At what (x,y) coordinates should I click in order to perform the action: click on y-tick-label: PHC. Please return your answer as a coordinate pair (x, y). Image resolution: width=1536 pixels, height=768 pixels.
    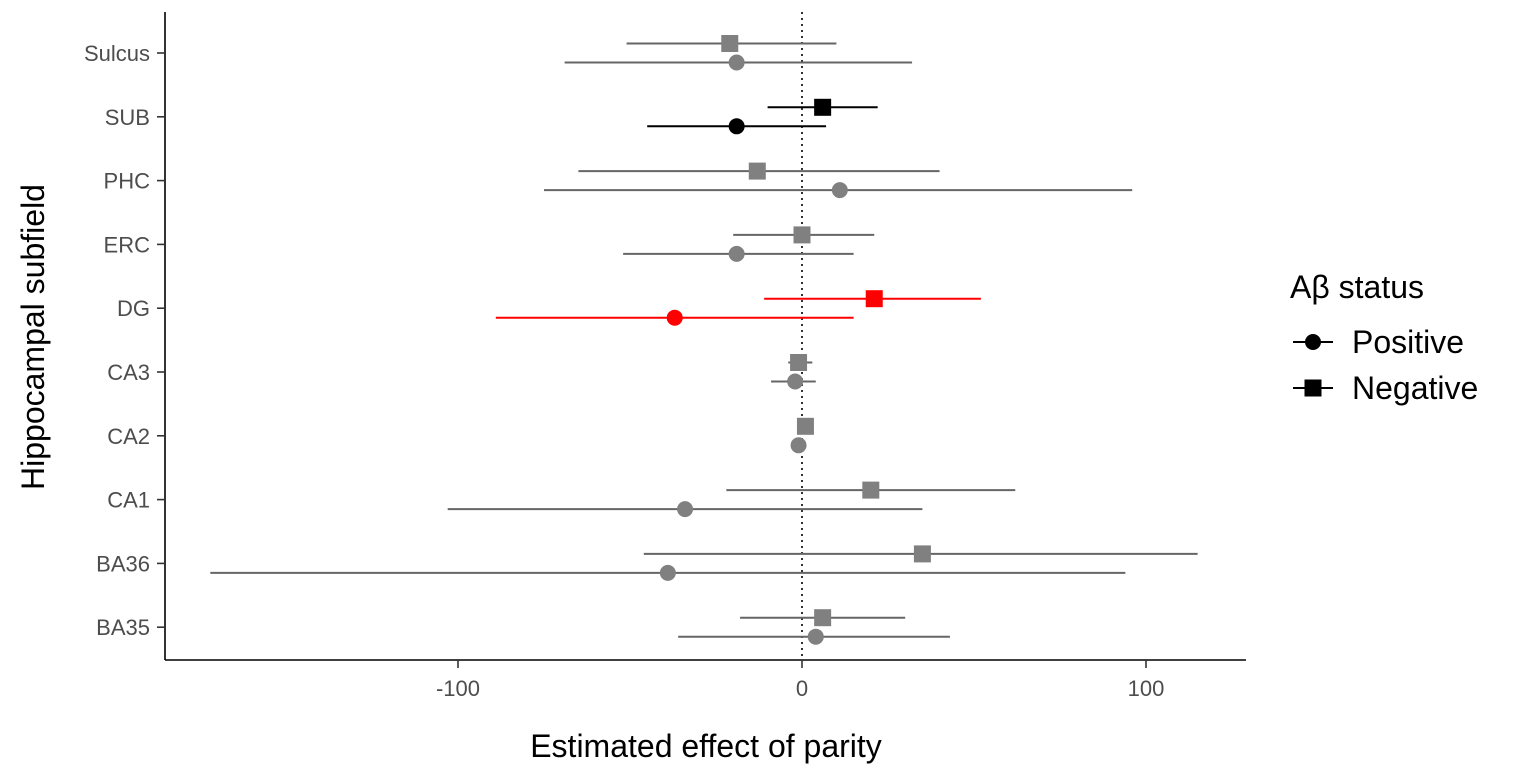
    Looking at the image, I should click on (127, 181).